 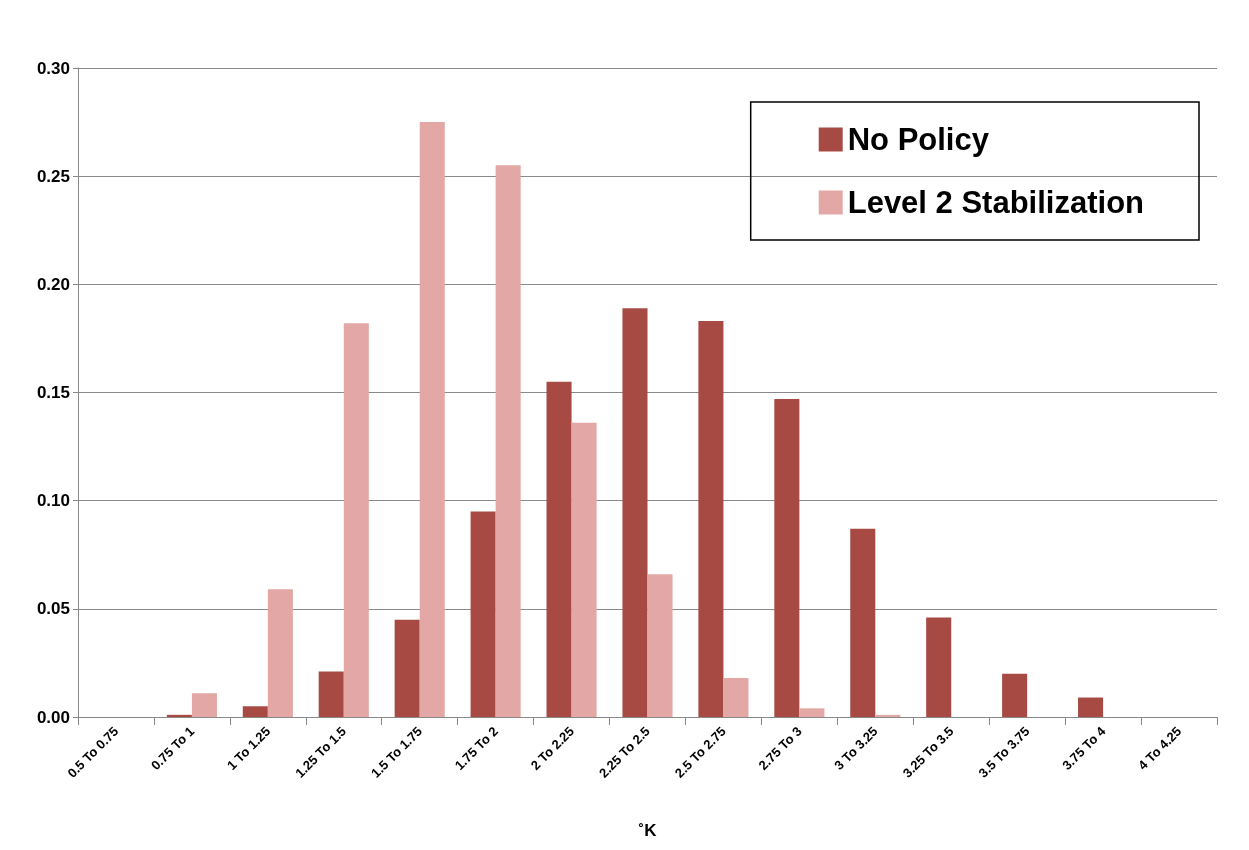 I want to click on y-tick-label: 0.05, so click(x=53, y=609).